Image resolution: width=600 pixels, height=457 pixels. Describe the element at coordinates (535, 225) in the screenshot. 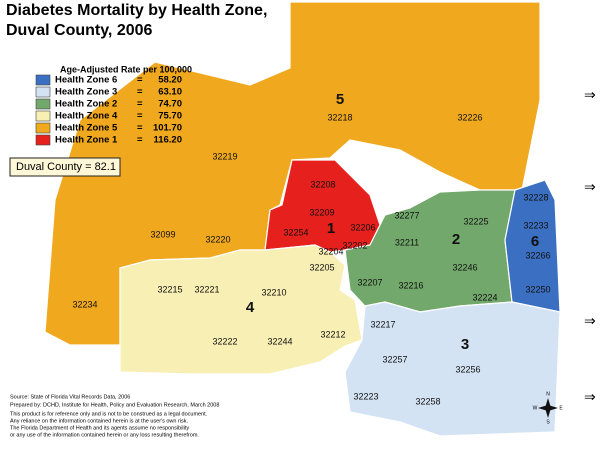

I see `zip-label: 32233` at that location.